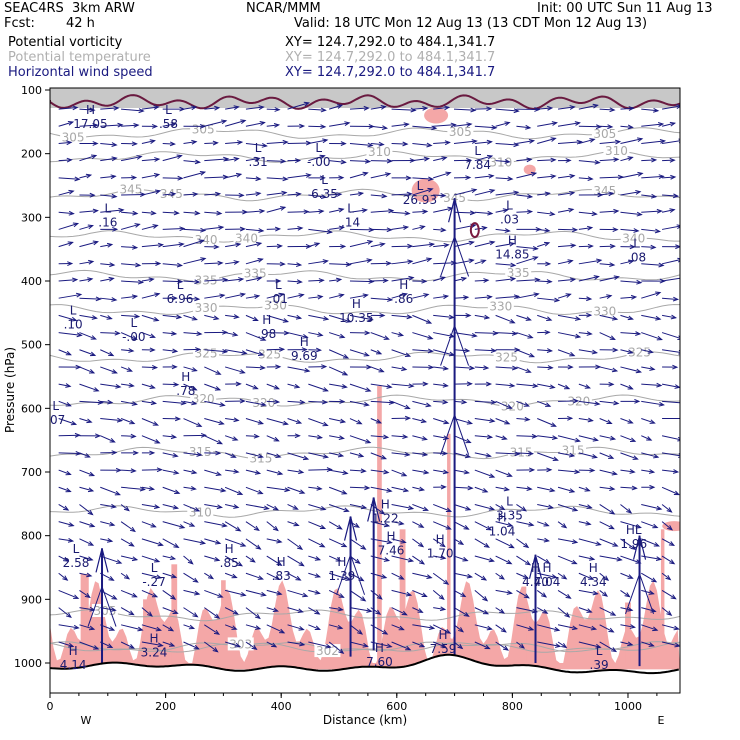 The image size is (740, 740). I want to click on extremum-type-label: L, so click(509, 501).